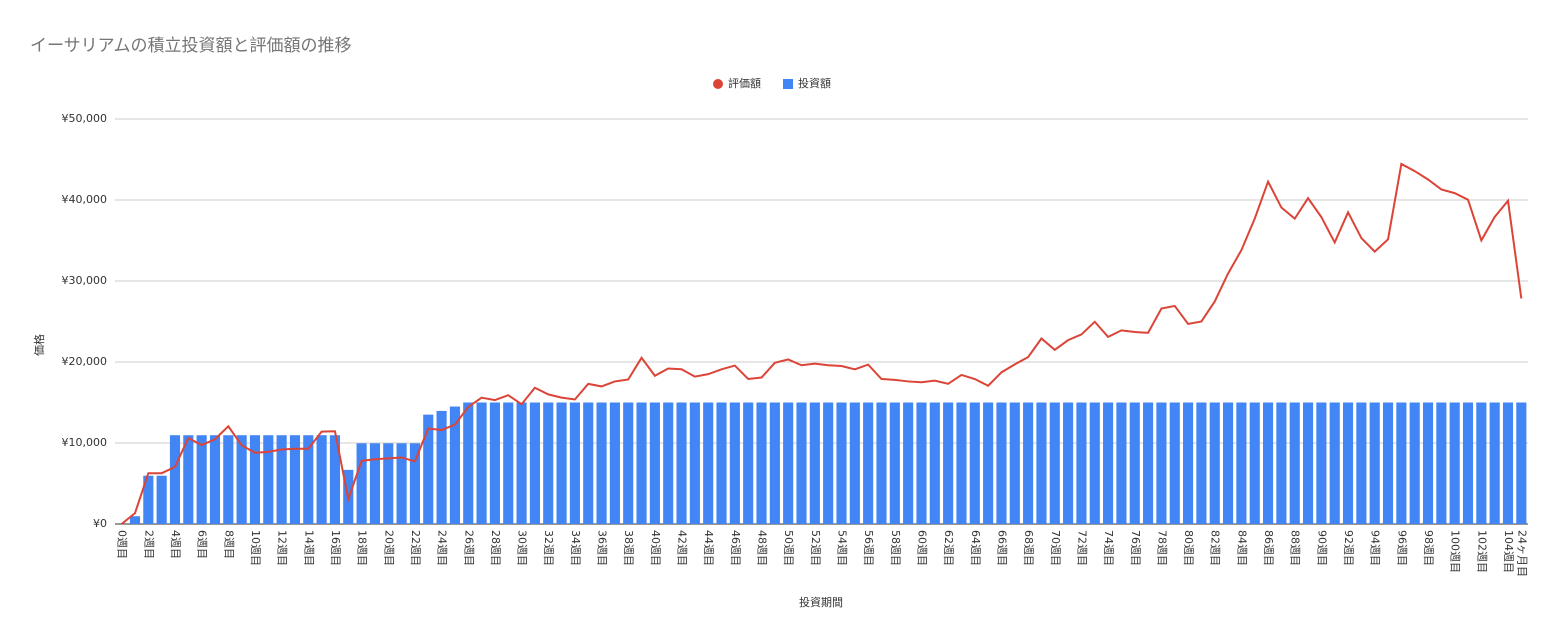  Describe the element at coordinates (682, 548) in the screenshot. I see `x-tick-label: 42週目` at that location.